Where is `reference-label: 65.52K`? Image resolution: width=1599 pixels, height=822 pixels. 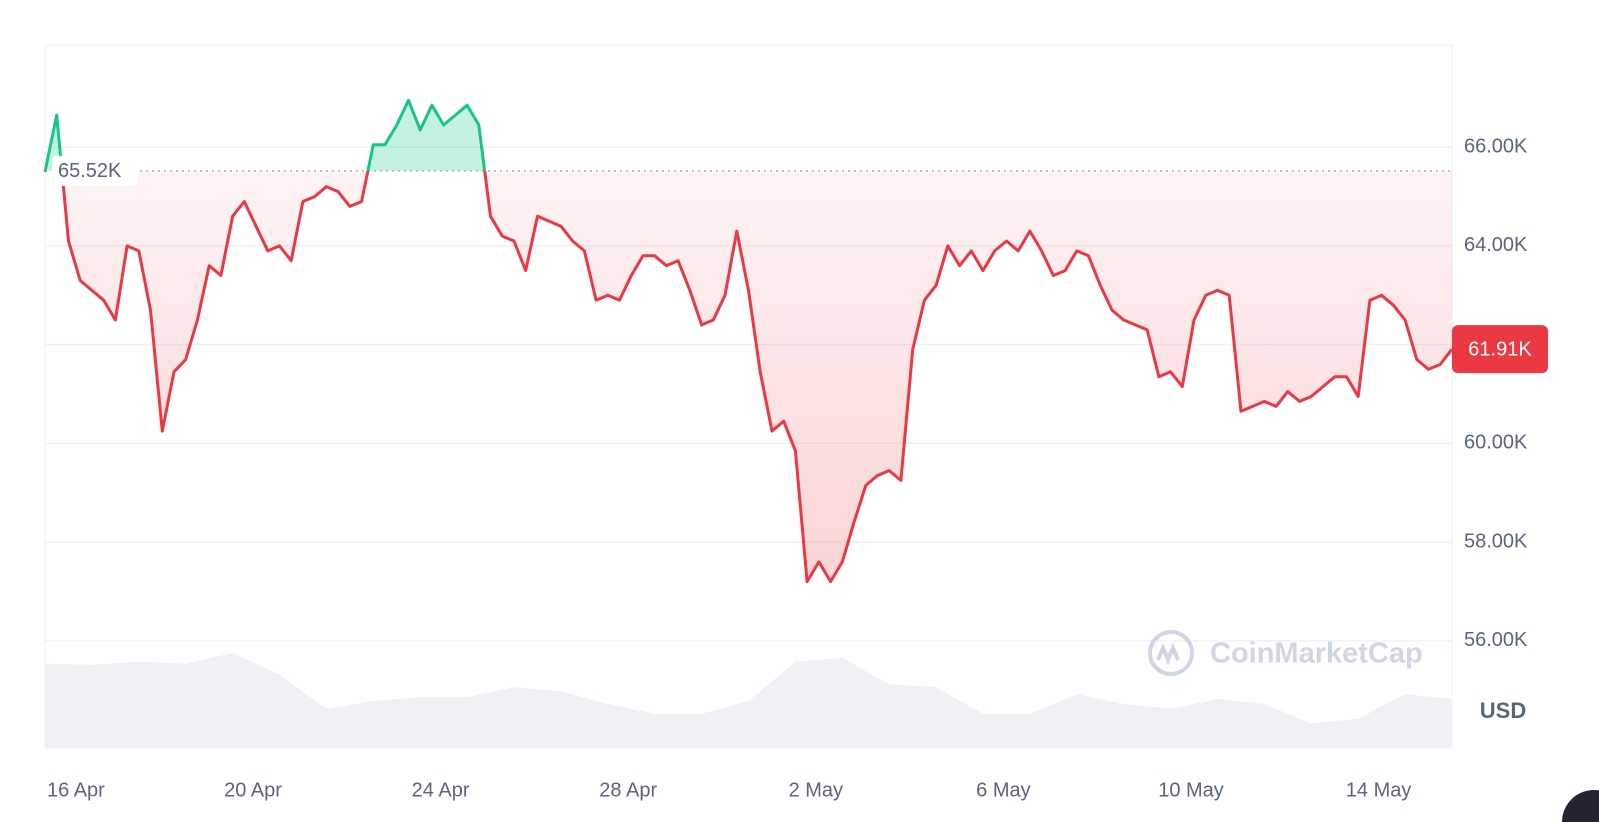 reference-label: 65.52K is located at coordinates (90, 171).